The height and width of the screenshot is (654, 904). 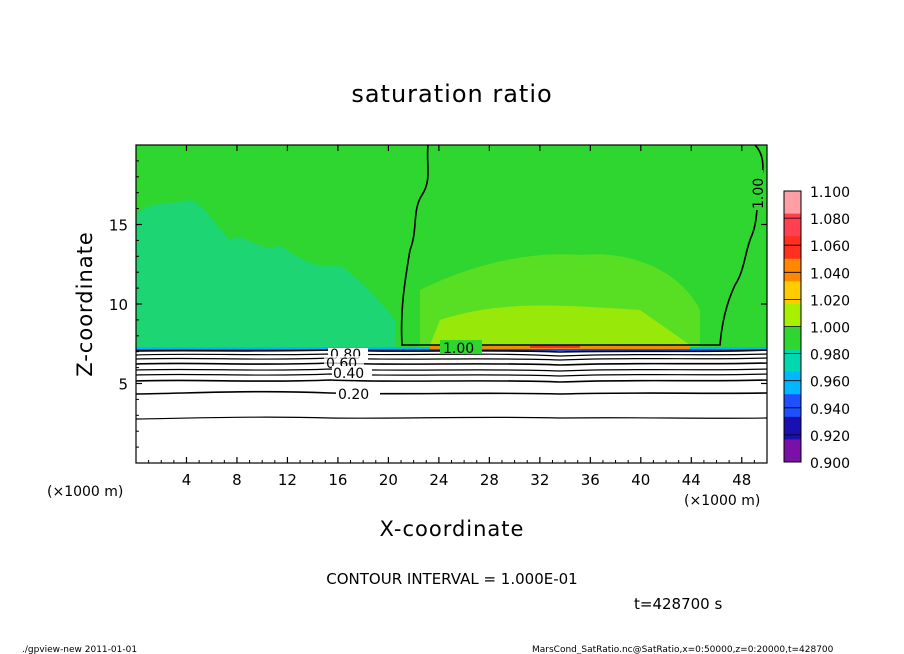 I want to click on contour-label-0.40: 0.40, so click(x=348, y=374).